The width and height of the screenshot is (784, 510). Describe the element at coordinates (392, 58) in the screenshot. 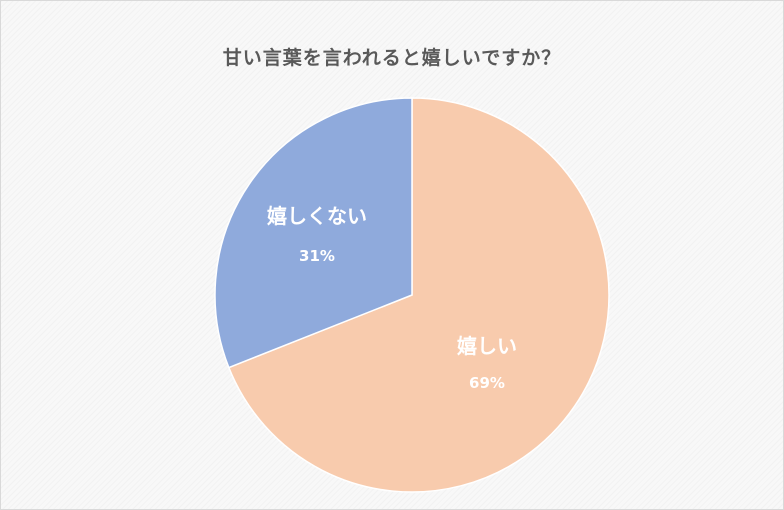

I see `chart-title: 甘い言葉を言われると嬉しいですか？` at that location.